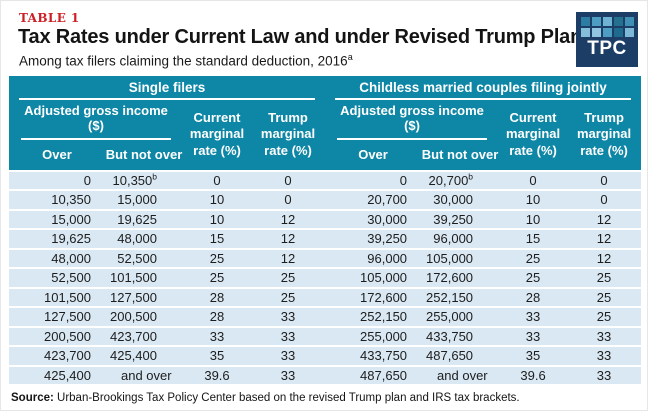 The height and width of the screenshot is (411, 648). I want to click on cell-value: 39,250, so click(453, 219).